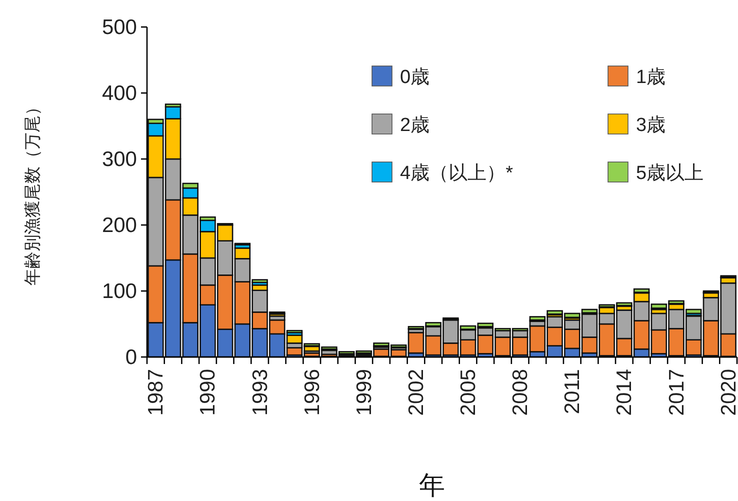  Describe the element at coordinates (457, 173) in the screenshot. I see `legend-label: 4歳（以上）*` at that location.